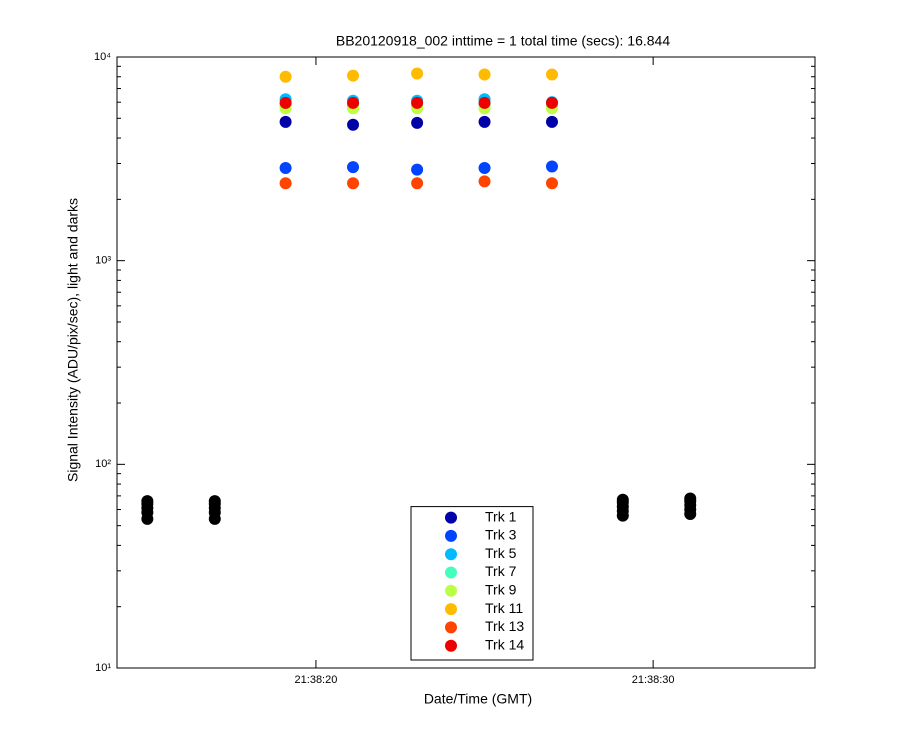 This screenshot has height=750, width=900. I want to click on legend-label: Trk 1, so click(501, 516).